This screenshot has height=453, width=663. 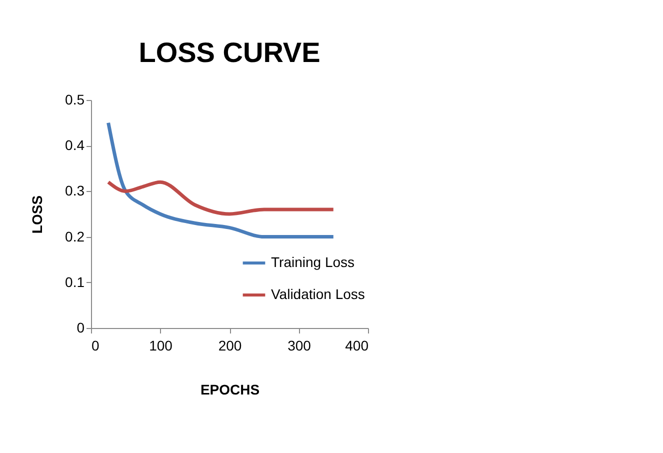 What do you see at coordinates (300, 346) in the screenshot?
I see `x-tick-label: 300` at bounding box center [300, 346].